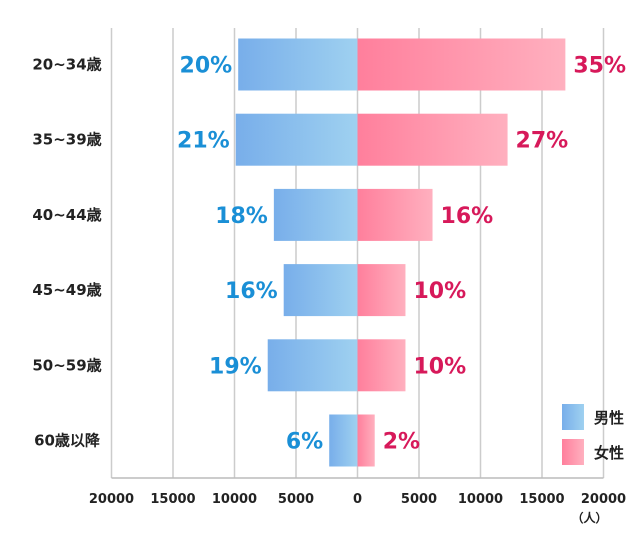 Image resolution: width=638 pixels, height=534 pixels. What do you see at coordinates (206, 66) in the screenshot?
I see `data-label-male: 20%` at bounding box center [206, 66].